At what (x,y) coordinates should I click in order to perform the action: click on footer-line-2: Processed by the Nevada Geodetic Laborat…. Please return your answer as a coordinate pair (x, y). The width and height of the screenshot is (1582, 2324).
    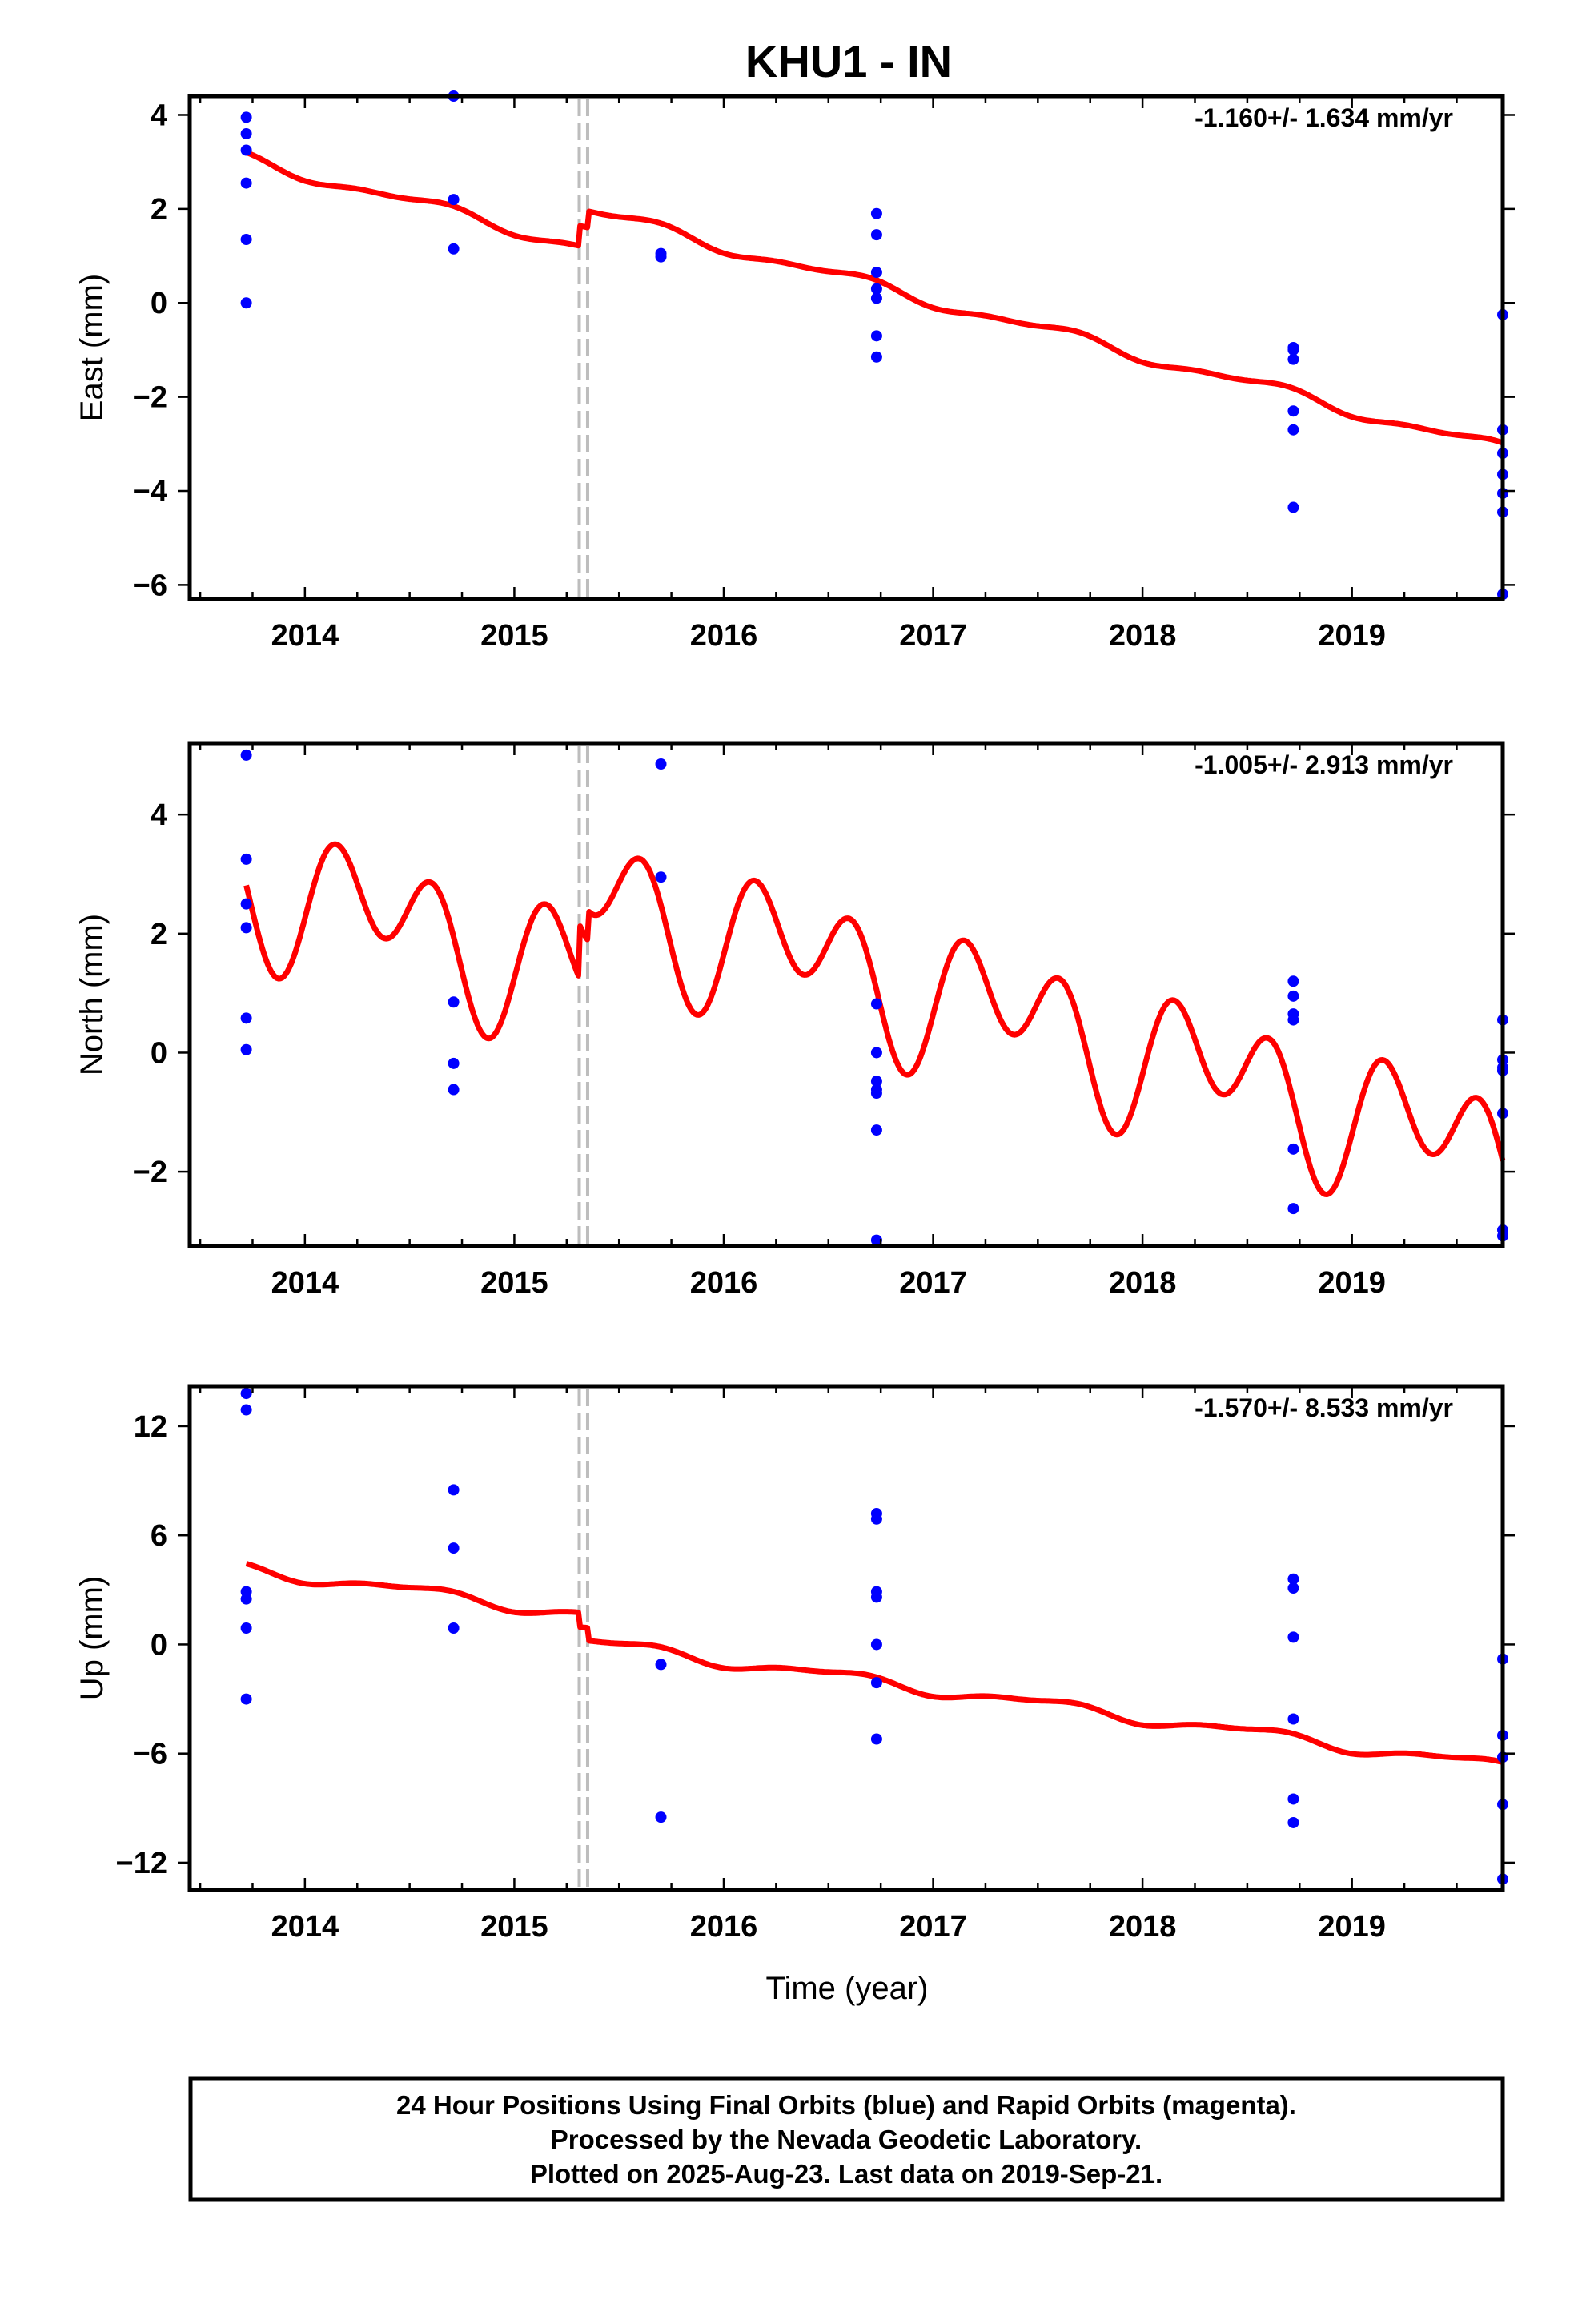
    Looking at the image, I should click on (847, 2139).